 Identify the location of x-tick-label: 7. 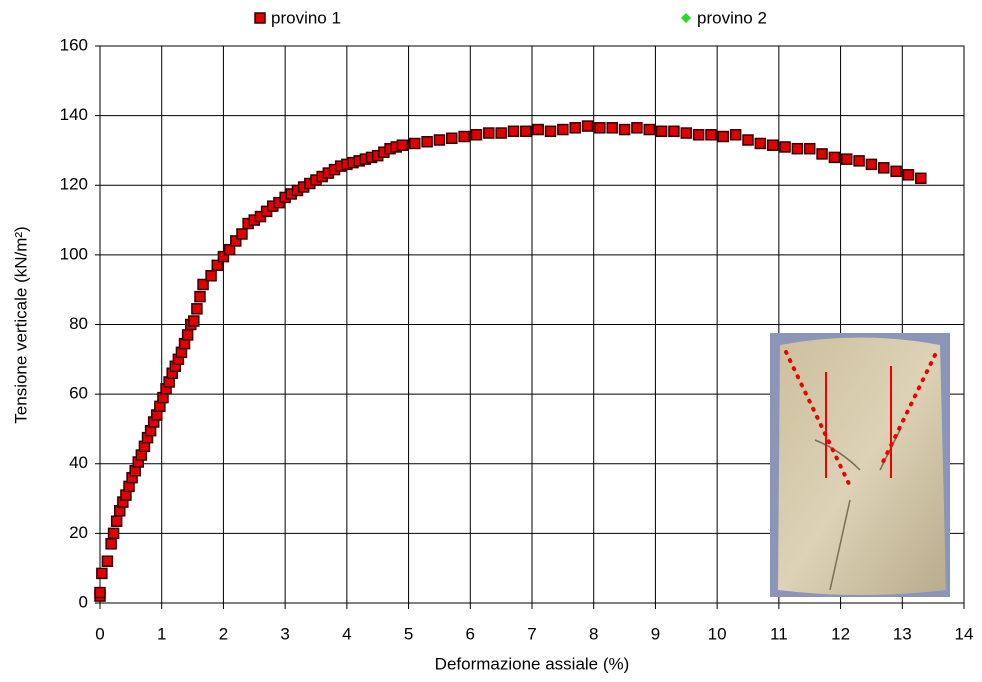
(531, 633).